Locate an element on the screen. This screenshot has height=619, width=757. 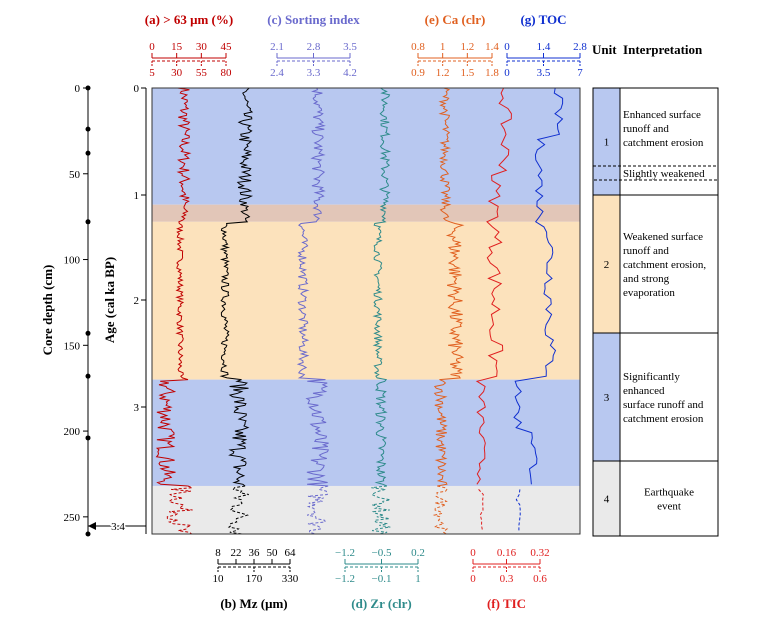
slightly-weakened-outline is located at coordinates (655, 173).